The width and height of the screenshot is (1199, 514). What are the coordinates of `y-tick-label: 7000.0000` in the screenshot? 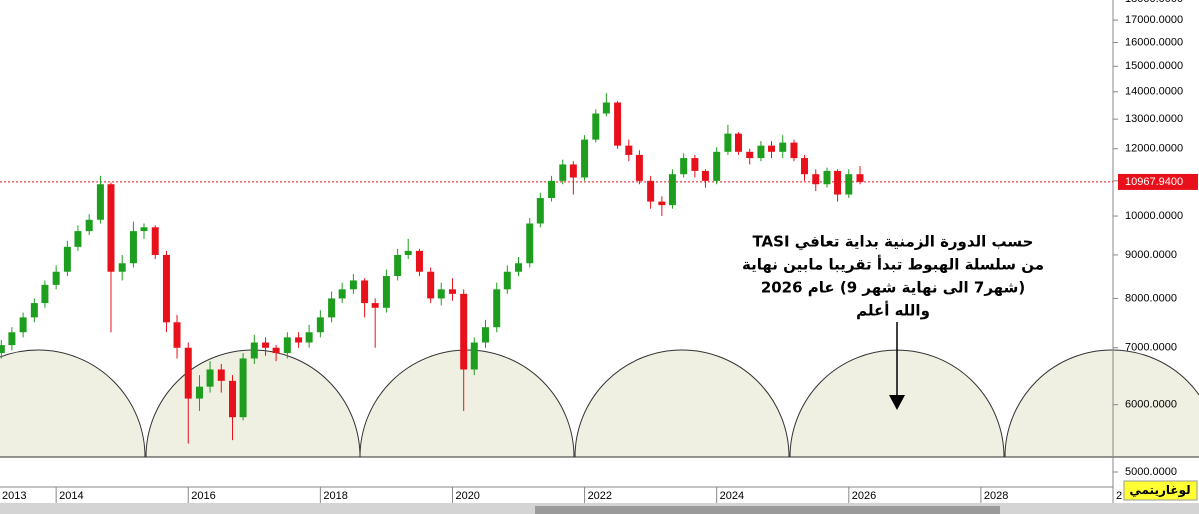 It's located at (1151, 348).